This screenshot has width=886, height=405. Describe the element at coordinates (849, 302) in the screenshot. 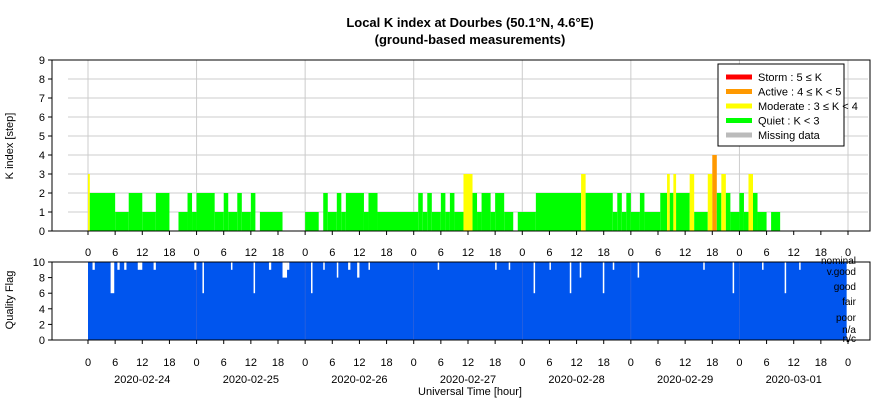

I see `quality-label: fair` at that location.